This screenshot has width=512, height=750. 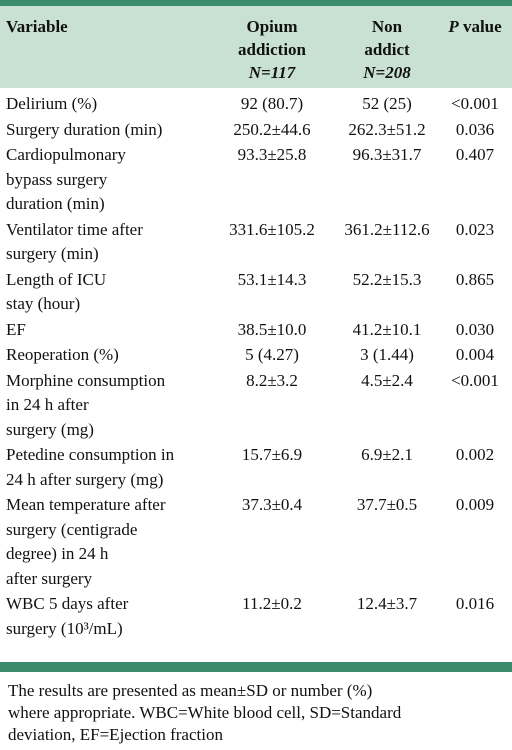 I want to click on variable-cell: degree) in 24 h, so click(x=57, y=553).